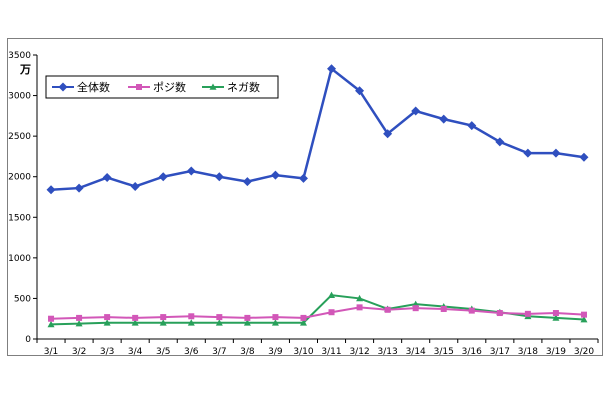 This screenshot has height=400, width=610. I want to click on x-tick-label: 3/12, so click(359, 352).